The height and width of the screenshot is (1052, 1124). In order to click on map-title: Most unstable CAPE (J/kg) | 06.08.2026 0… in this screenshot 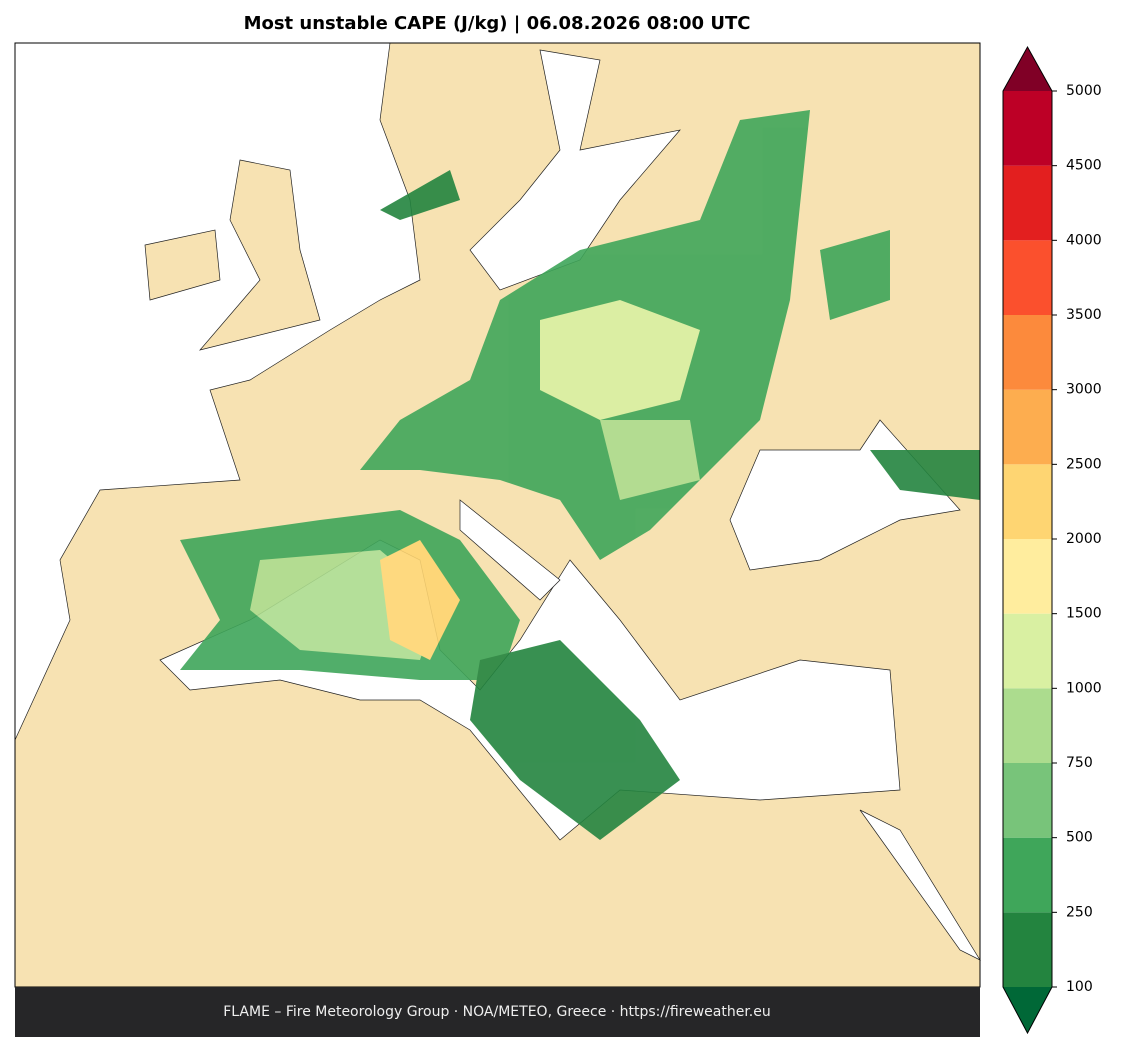, I will do `click(497, 23)`.